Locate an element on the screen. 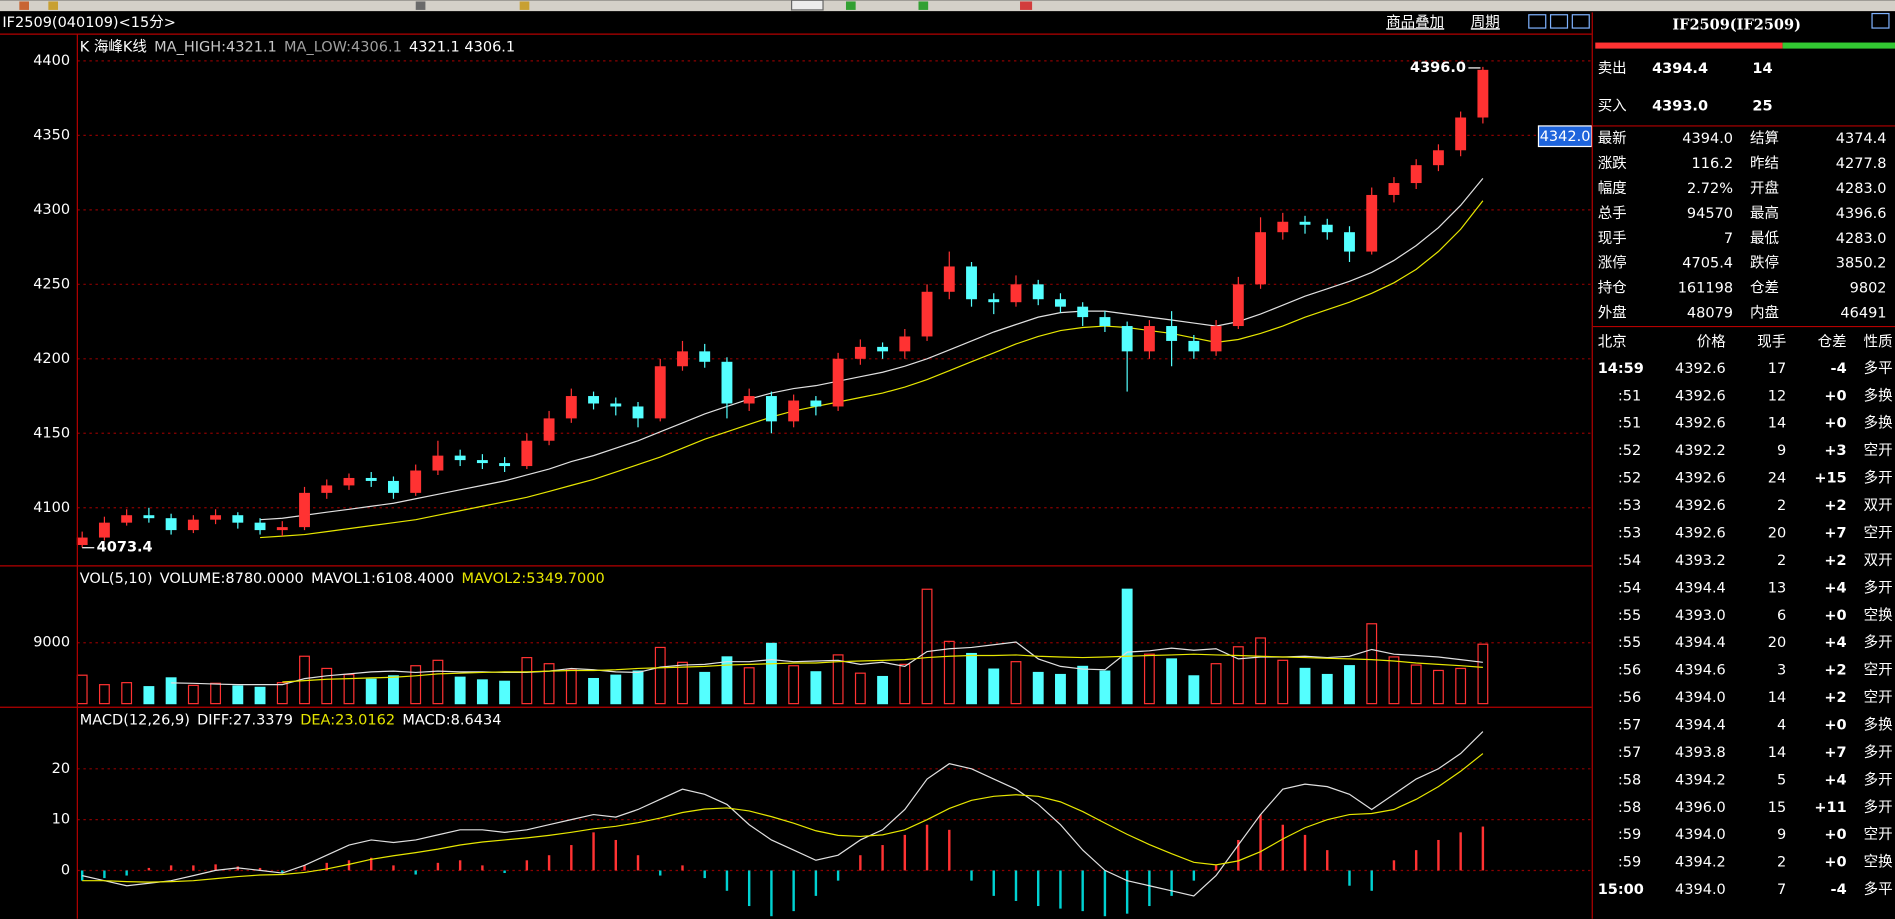 The image size is (1895, 919). trade-oi-change: +2 is located at coordinates (1835, 698).